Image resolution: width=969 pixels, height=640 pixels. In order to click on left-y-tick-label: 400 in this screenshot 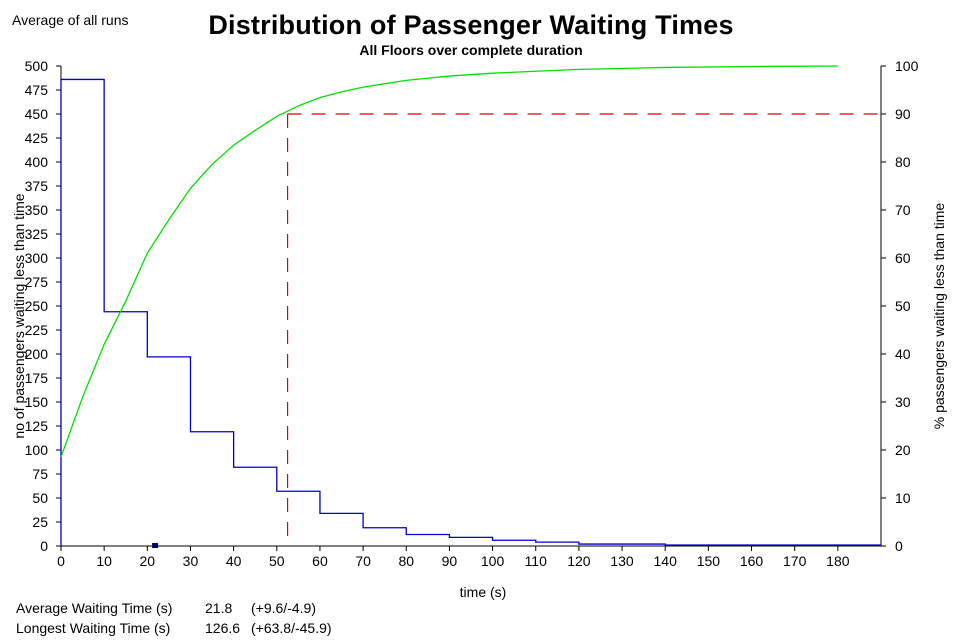, I will do `click(37, 162)`.